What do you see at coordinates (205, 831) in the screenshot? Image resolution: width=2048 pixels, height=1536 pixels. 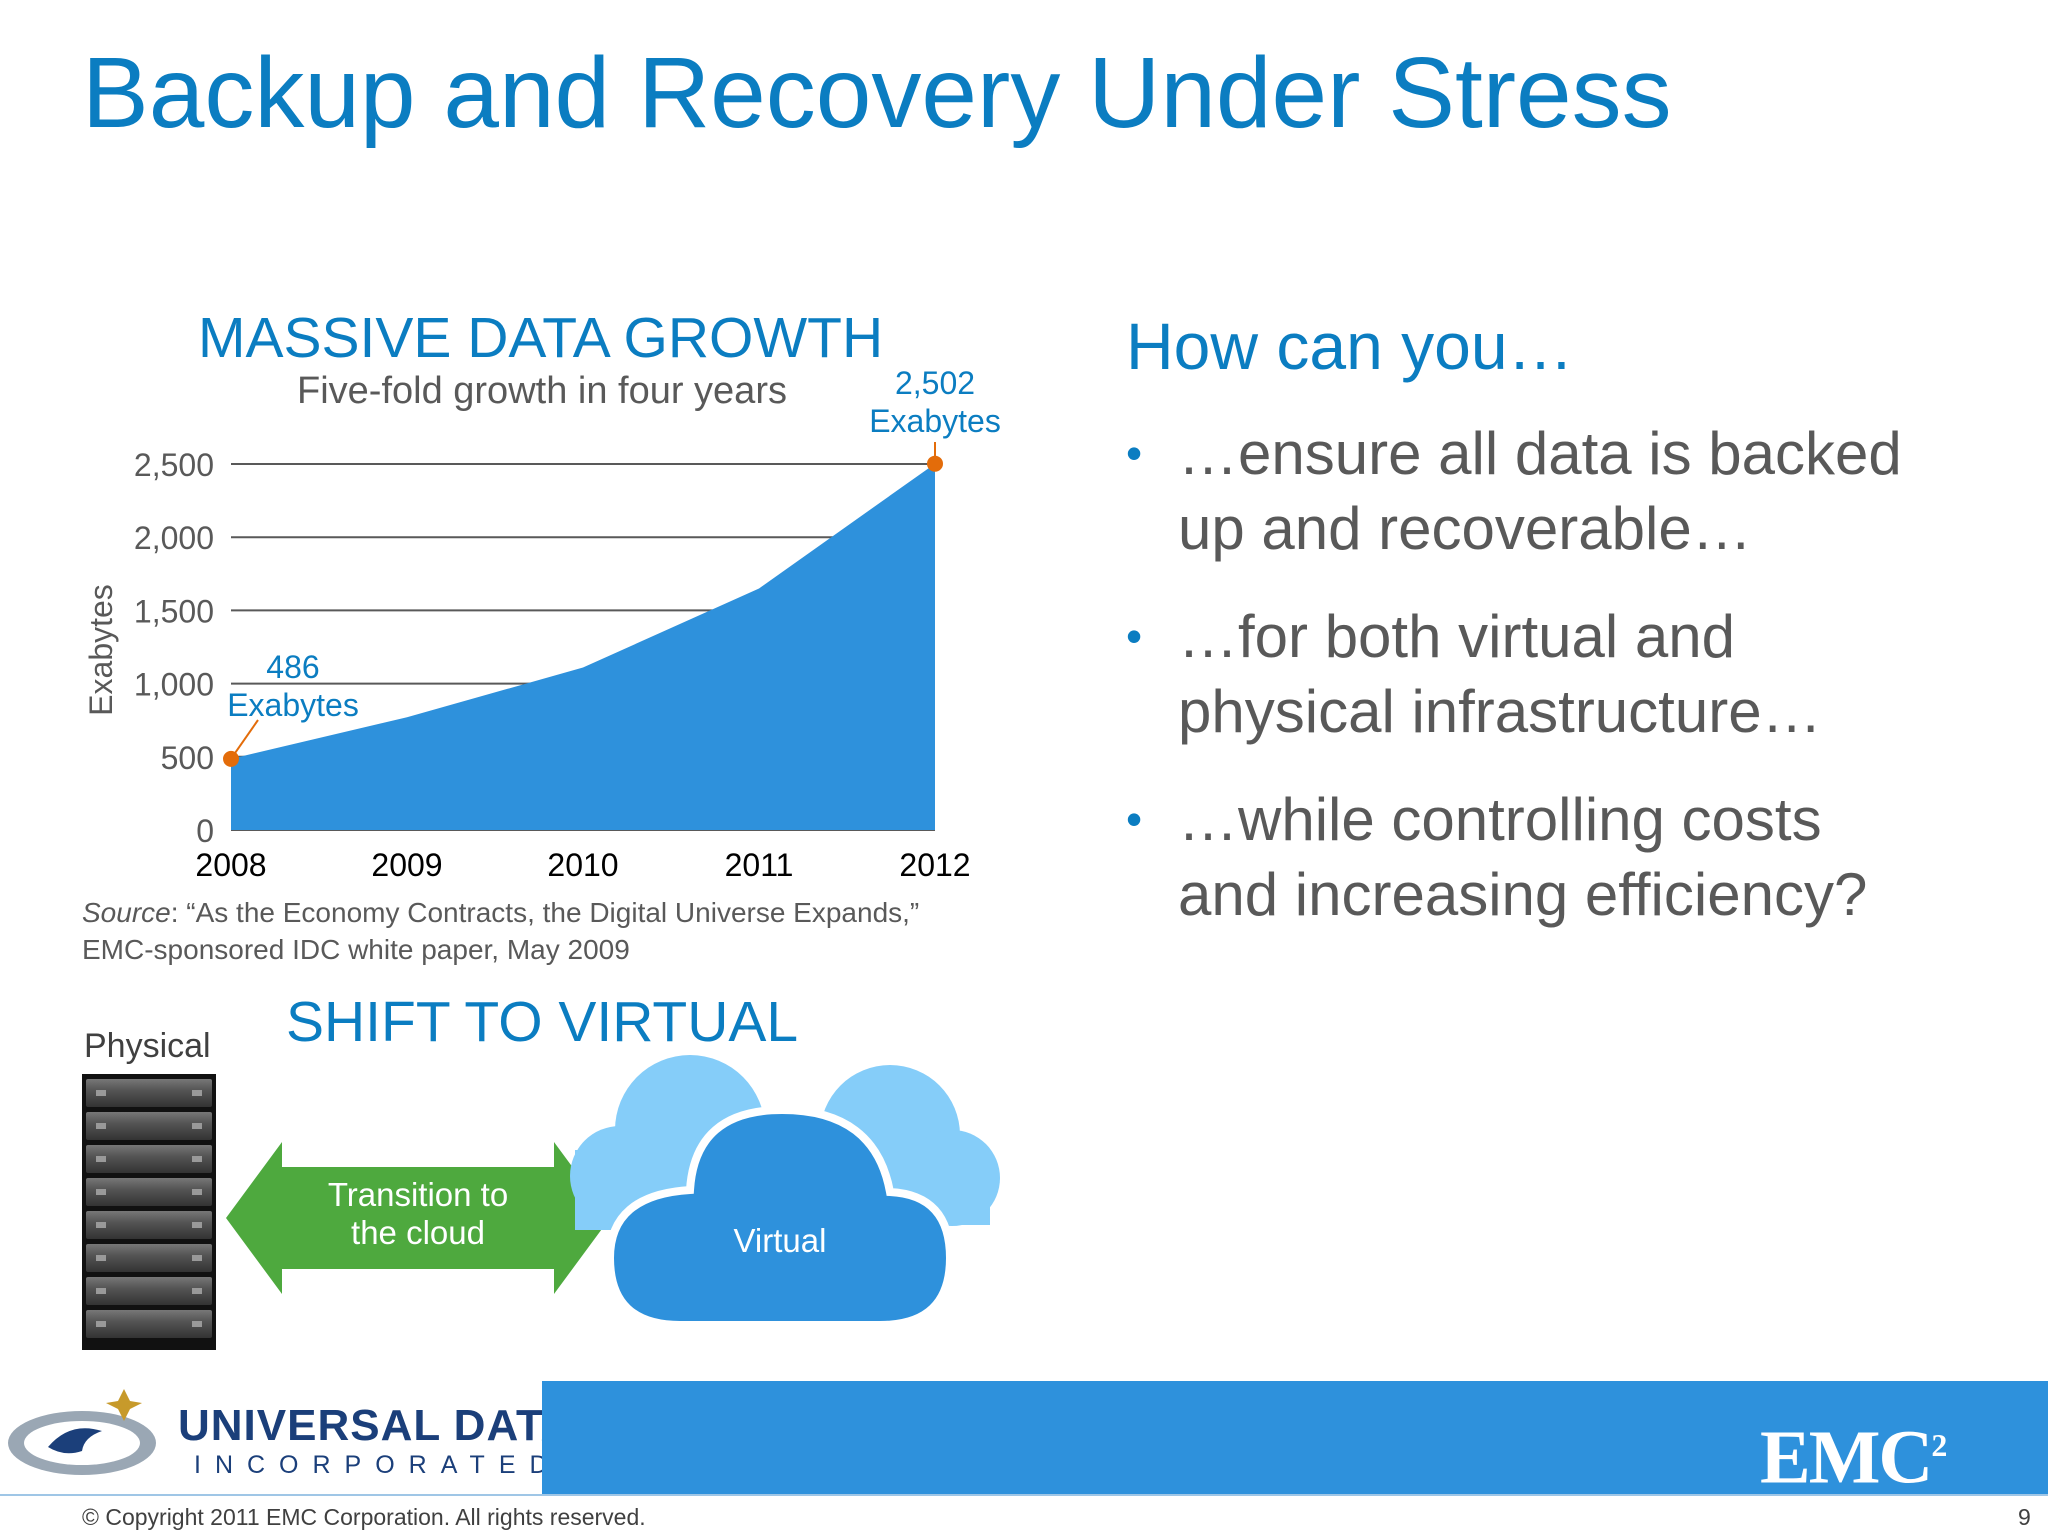 I see `y-tick-label: 0` at bounding box center [205, 831].